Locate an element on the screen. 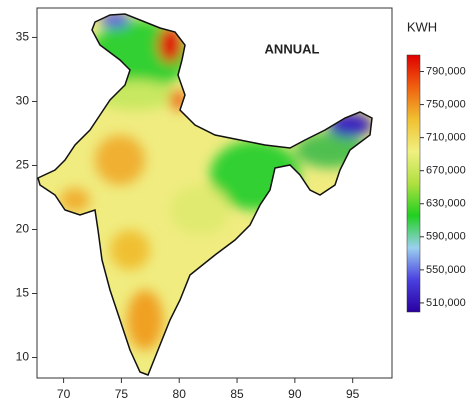  y-tick-label: 30 is located at coordinates (23, 101).